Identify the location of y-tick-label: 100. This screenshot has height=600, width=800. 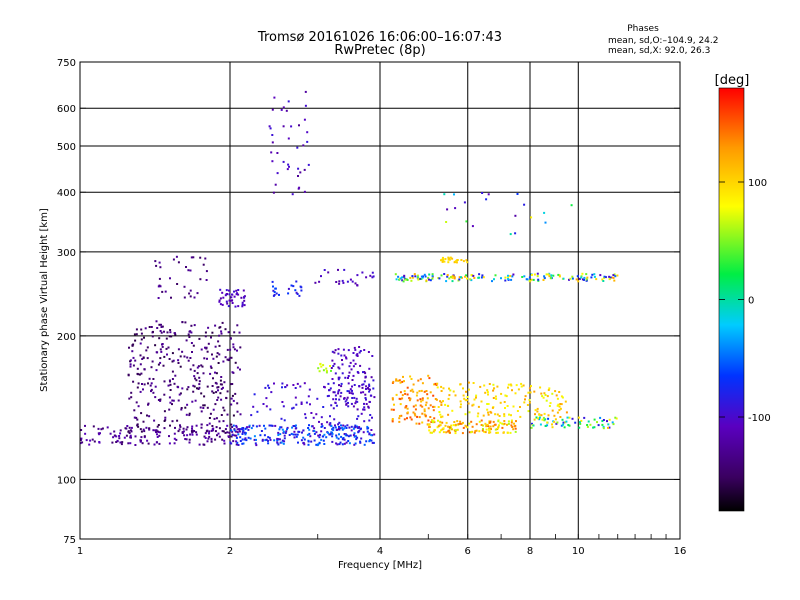
(66, 480).